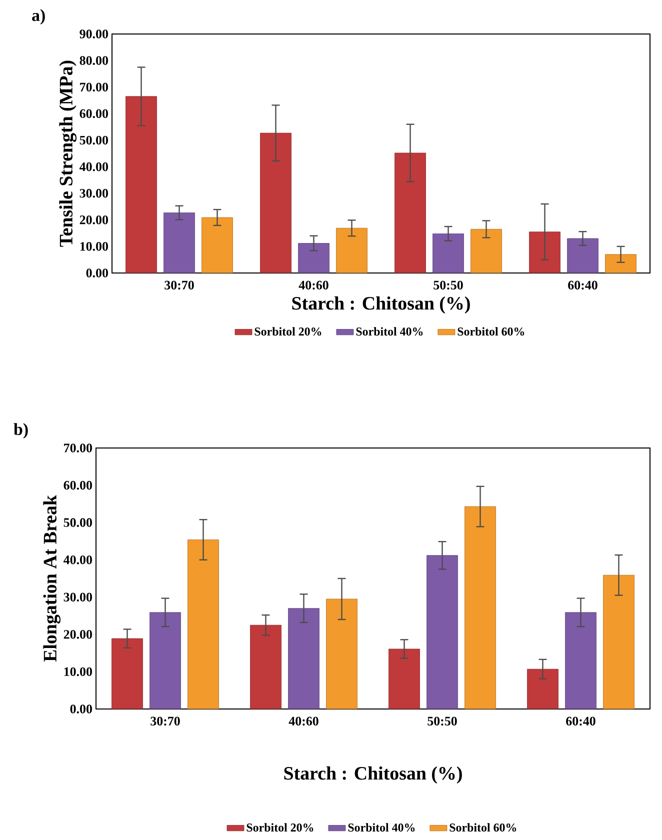 The image size is (662, 840). What do you see at coordinates (94, 34) in the screenshot?
I see `y-tick-label: 90.00` at bounding box center [94, 34].